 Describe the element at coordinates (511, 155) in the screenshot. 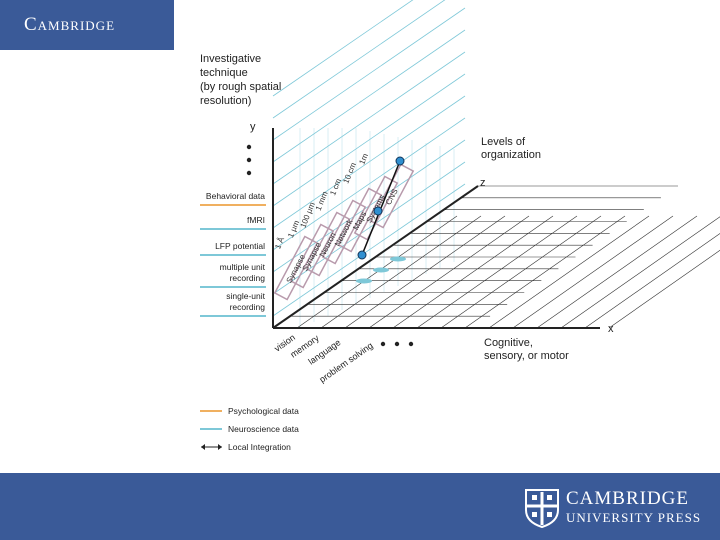

I see `levels-line: organization` at that location.